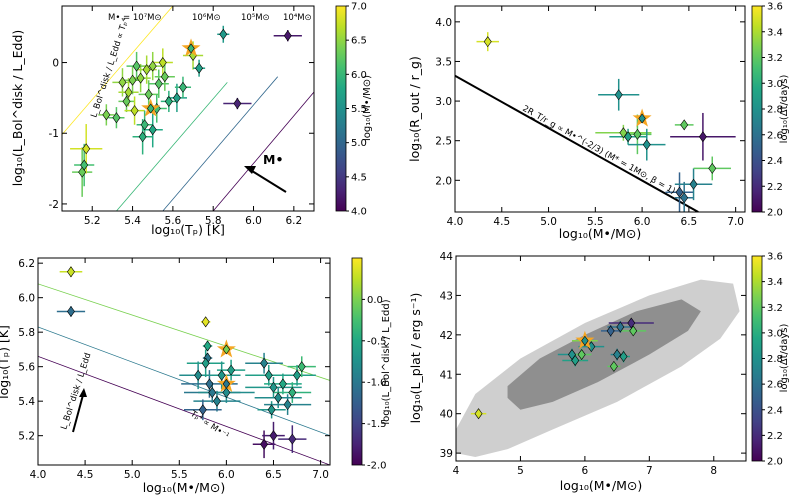  Describe the element at coordinates (775, 333) in the screenshot. I see `p4-colorbar-tick-label-5: 3.0` at that location.